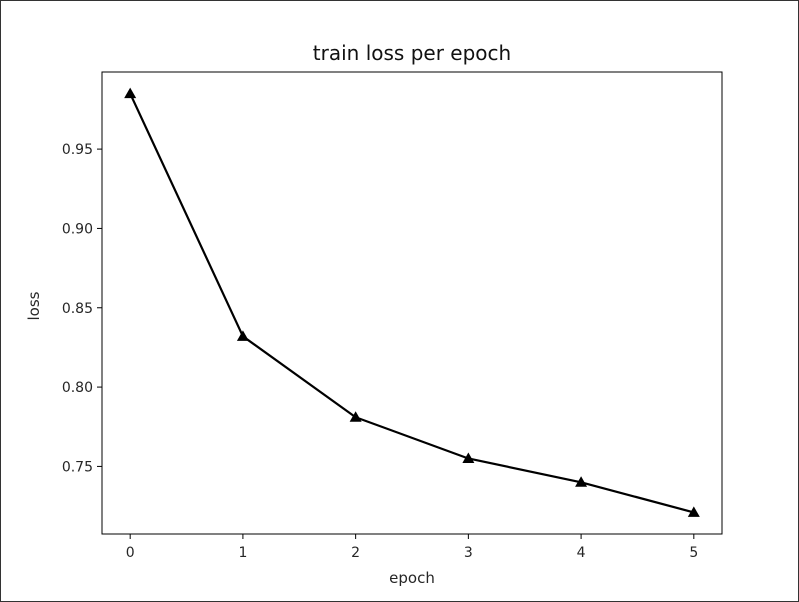 The height and width of the screenshot is (602, 799). Describe the element at coordinates (77, 229) in the screenshot. I see `y-tick-label: 0.90` at that location.